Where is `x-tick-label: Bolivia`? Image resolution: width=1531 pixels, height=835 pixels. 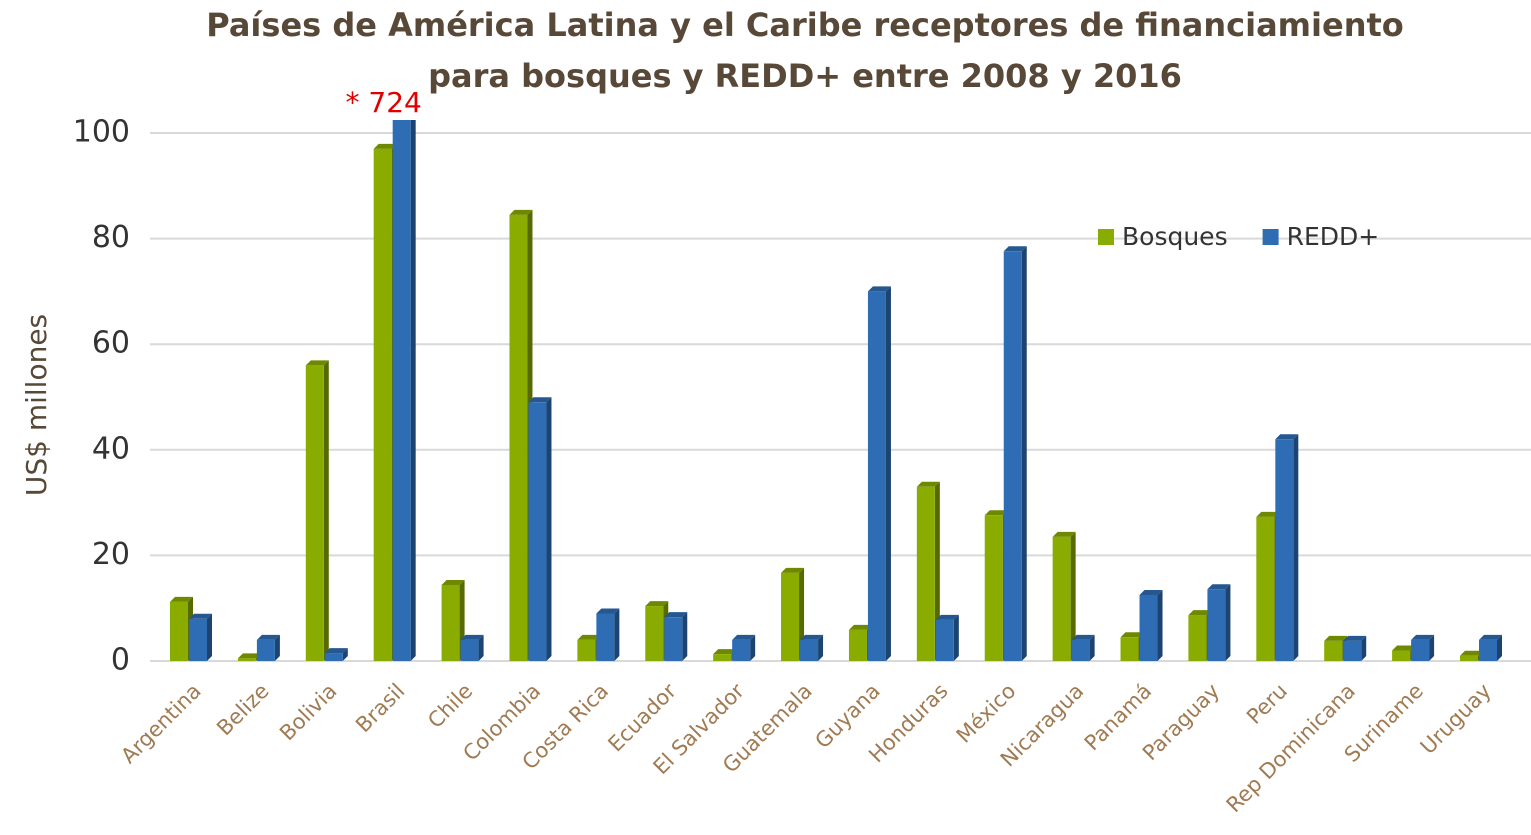
x-tick-label: Bolivia is located at coordinates (308, 712).